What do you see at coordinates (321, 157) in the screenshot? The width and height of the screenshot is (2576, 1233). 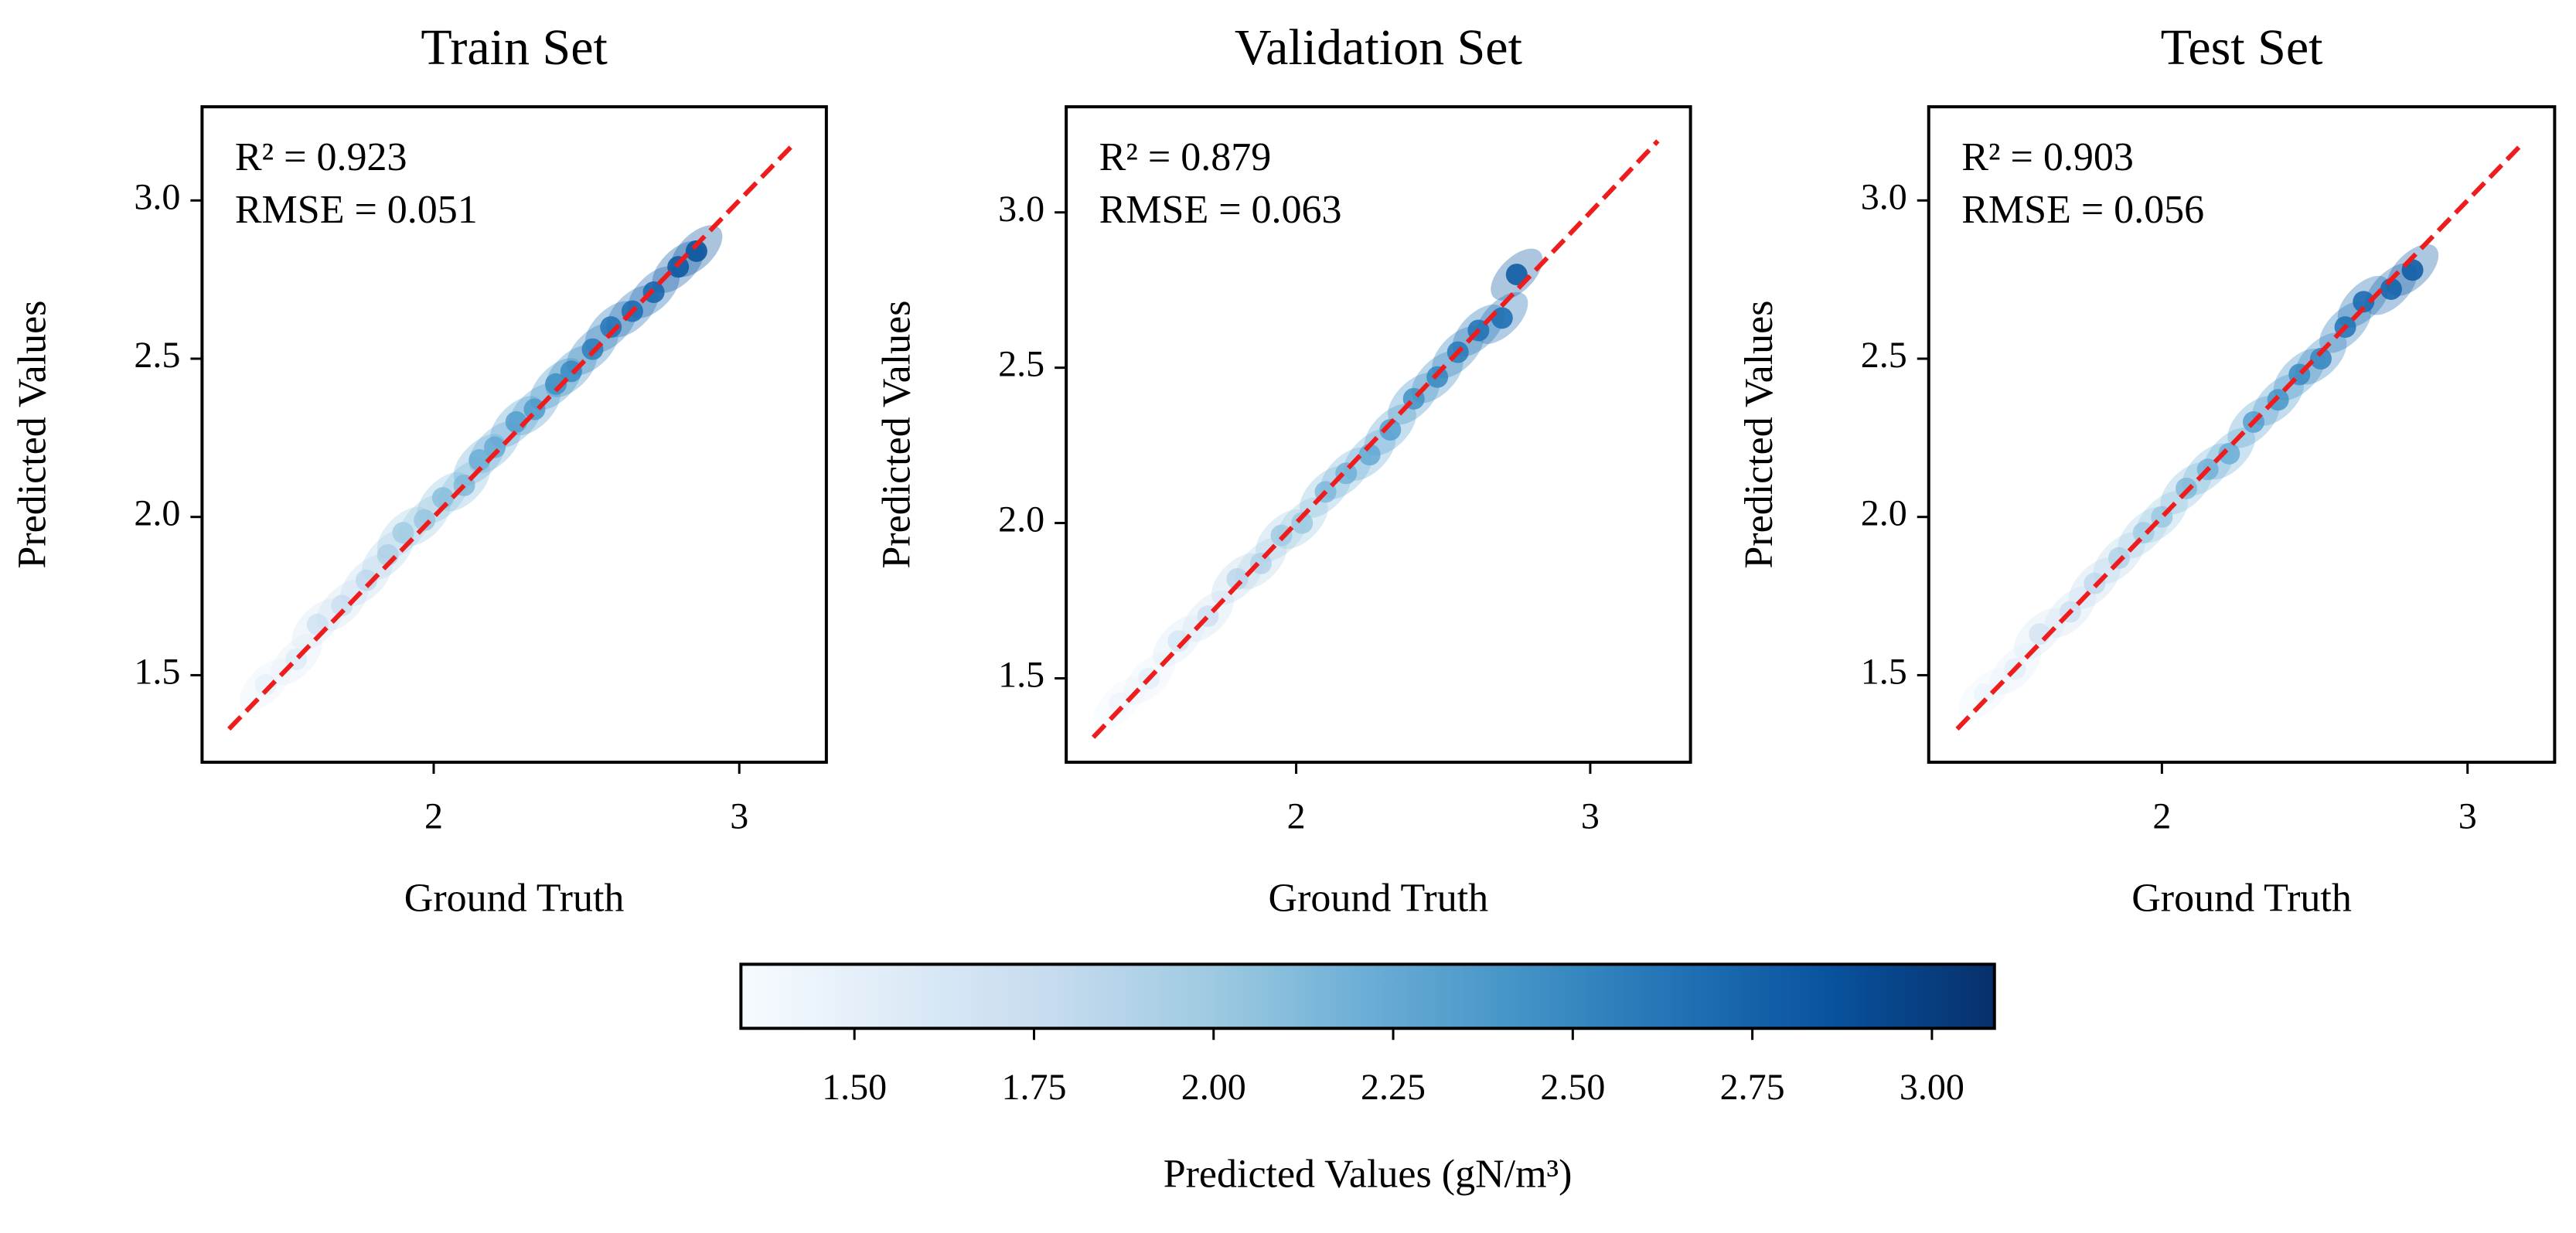 I see `annotation: R² = 0.923` at bounding box center [321, 157].